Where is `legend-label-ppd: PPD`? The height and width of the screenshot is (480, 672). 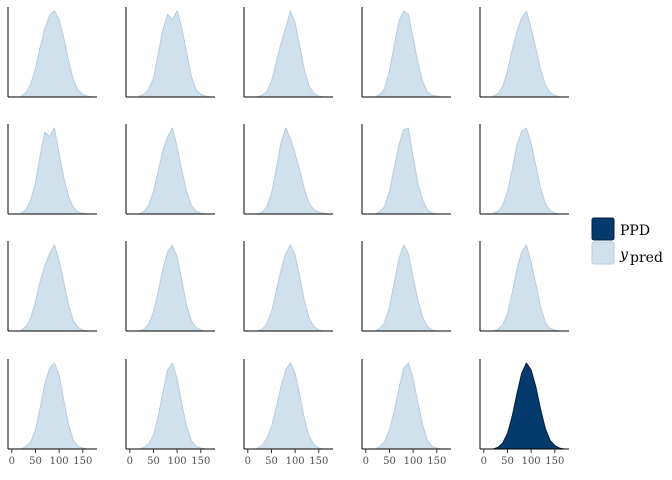 legend-label-ppd: PPD is located at coordinates (635, 231).